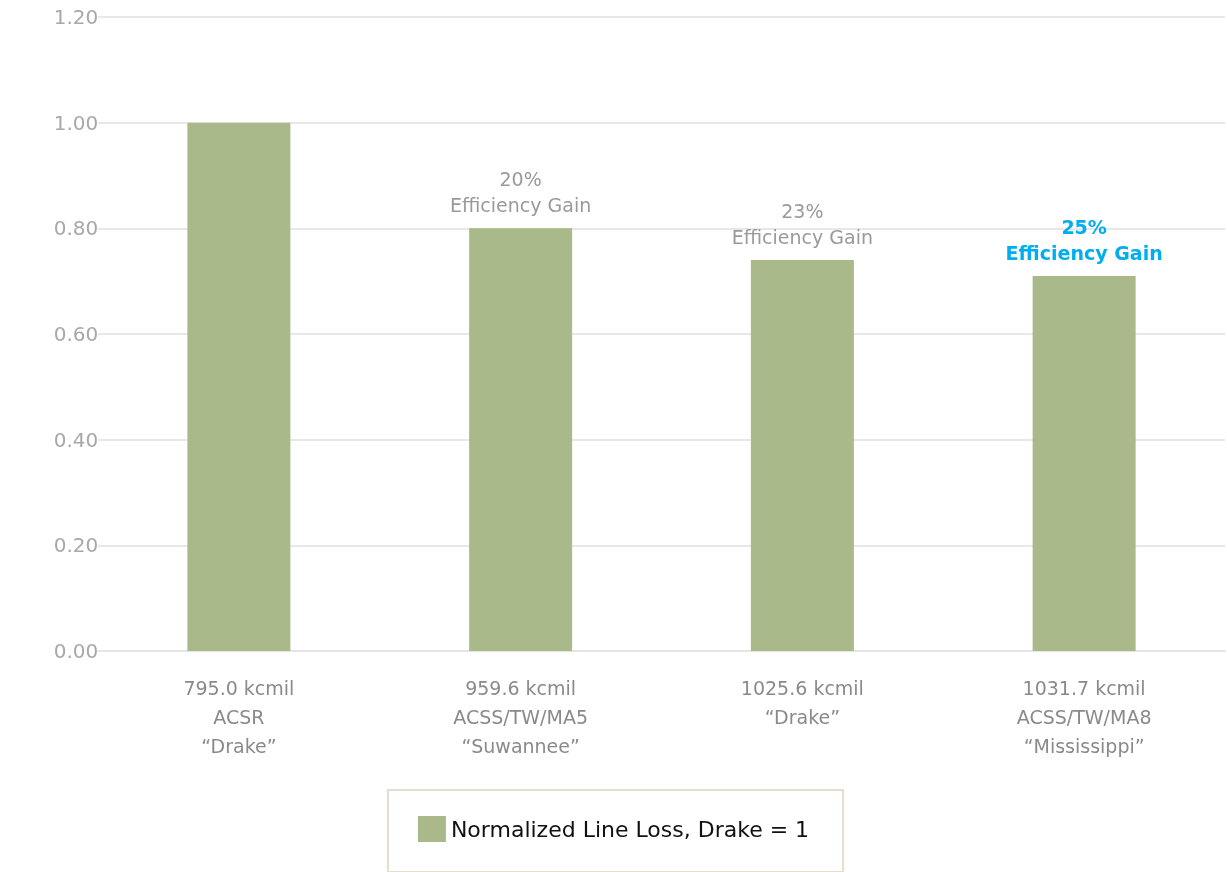 Image resolution: width=1227 pixels, height=872 pixels. I want to click on y-tick-label: 0.80, so click(76, 228).